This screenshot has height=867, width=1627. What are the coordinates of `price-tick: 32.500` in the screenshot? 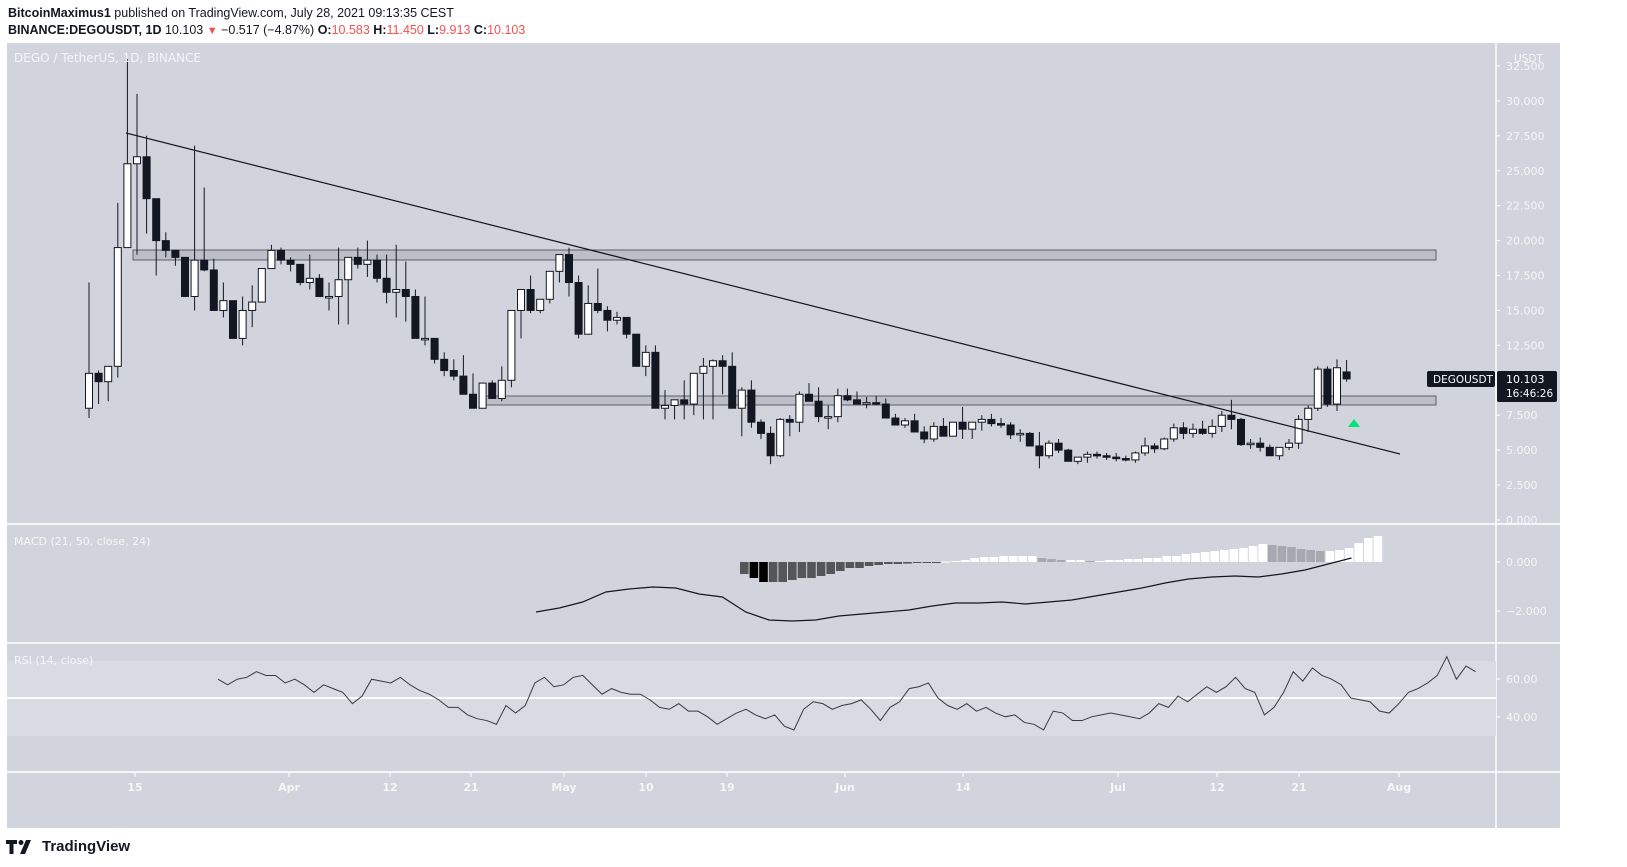 It's located at (1525, 66).